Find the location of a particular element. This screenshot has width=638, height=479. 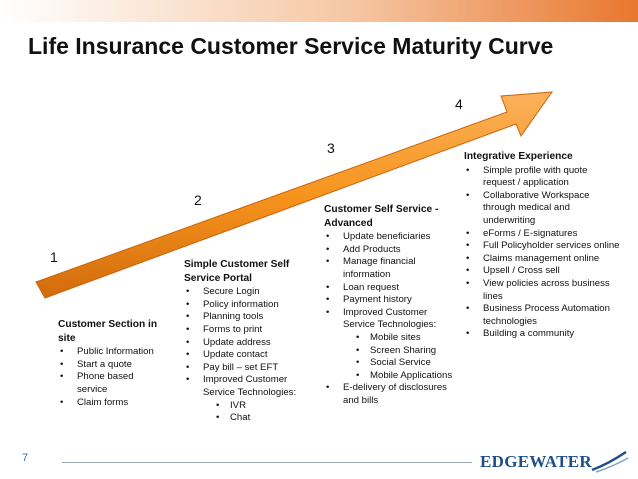

stage-2-title: Simple Customer Self Service Portal is located at coordinates (237, 271).